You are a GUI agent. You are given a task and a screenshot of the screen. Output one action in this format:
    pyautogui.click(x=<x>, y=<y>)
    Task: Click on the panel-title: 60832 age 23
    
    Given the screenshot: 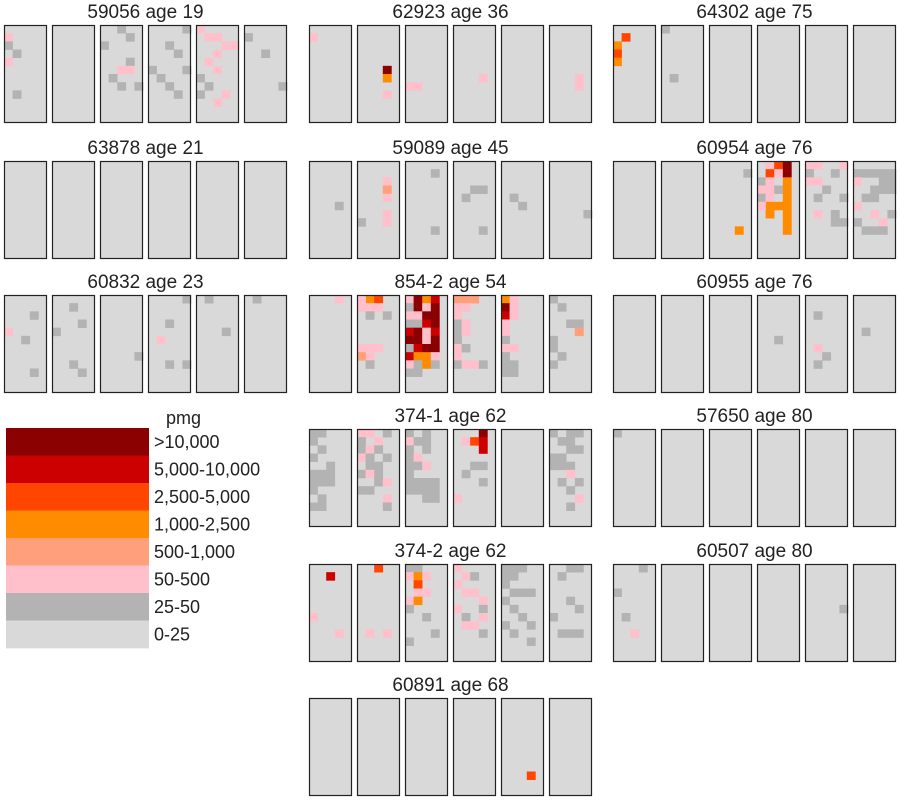 What is the action you would take?
    pyautogui.click(x=145, y=282)
    